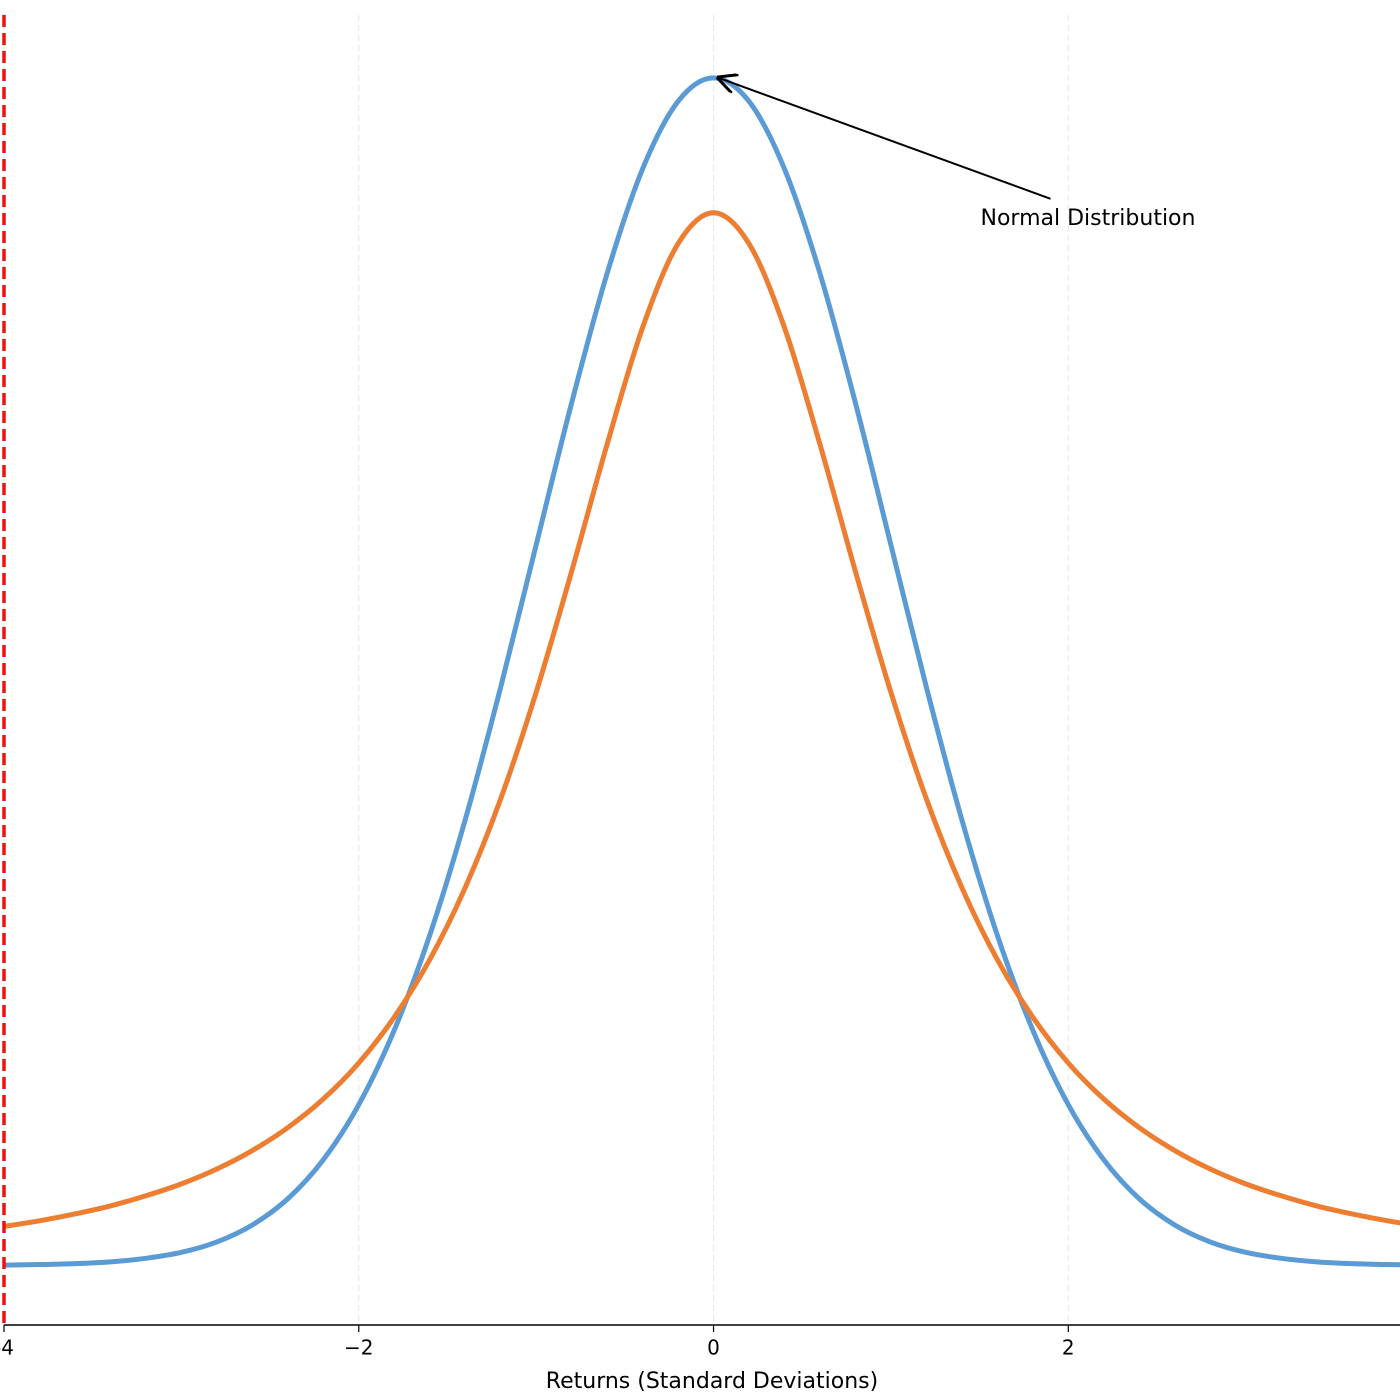 This screenshot has height=1400, width=1400. I want to click on annotation-arrow, so click(885, 139).